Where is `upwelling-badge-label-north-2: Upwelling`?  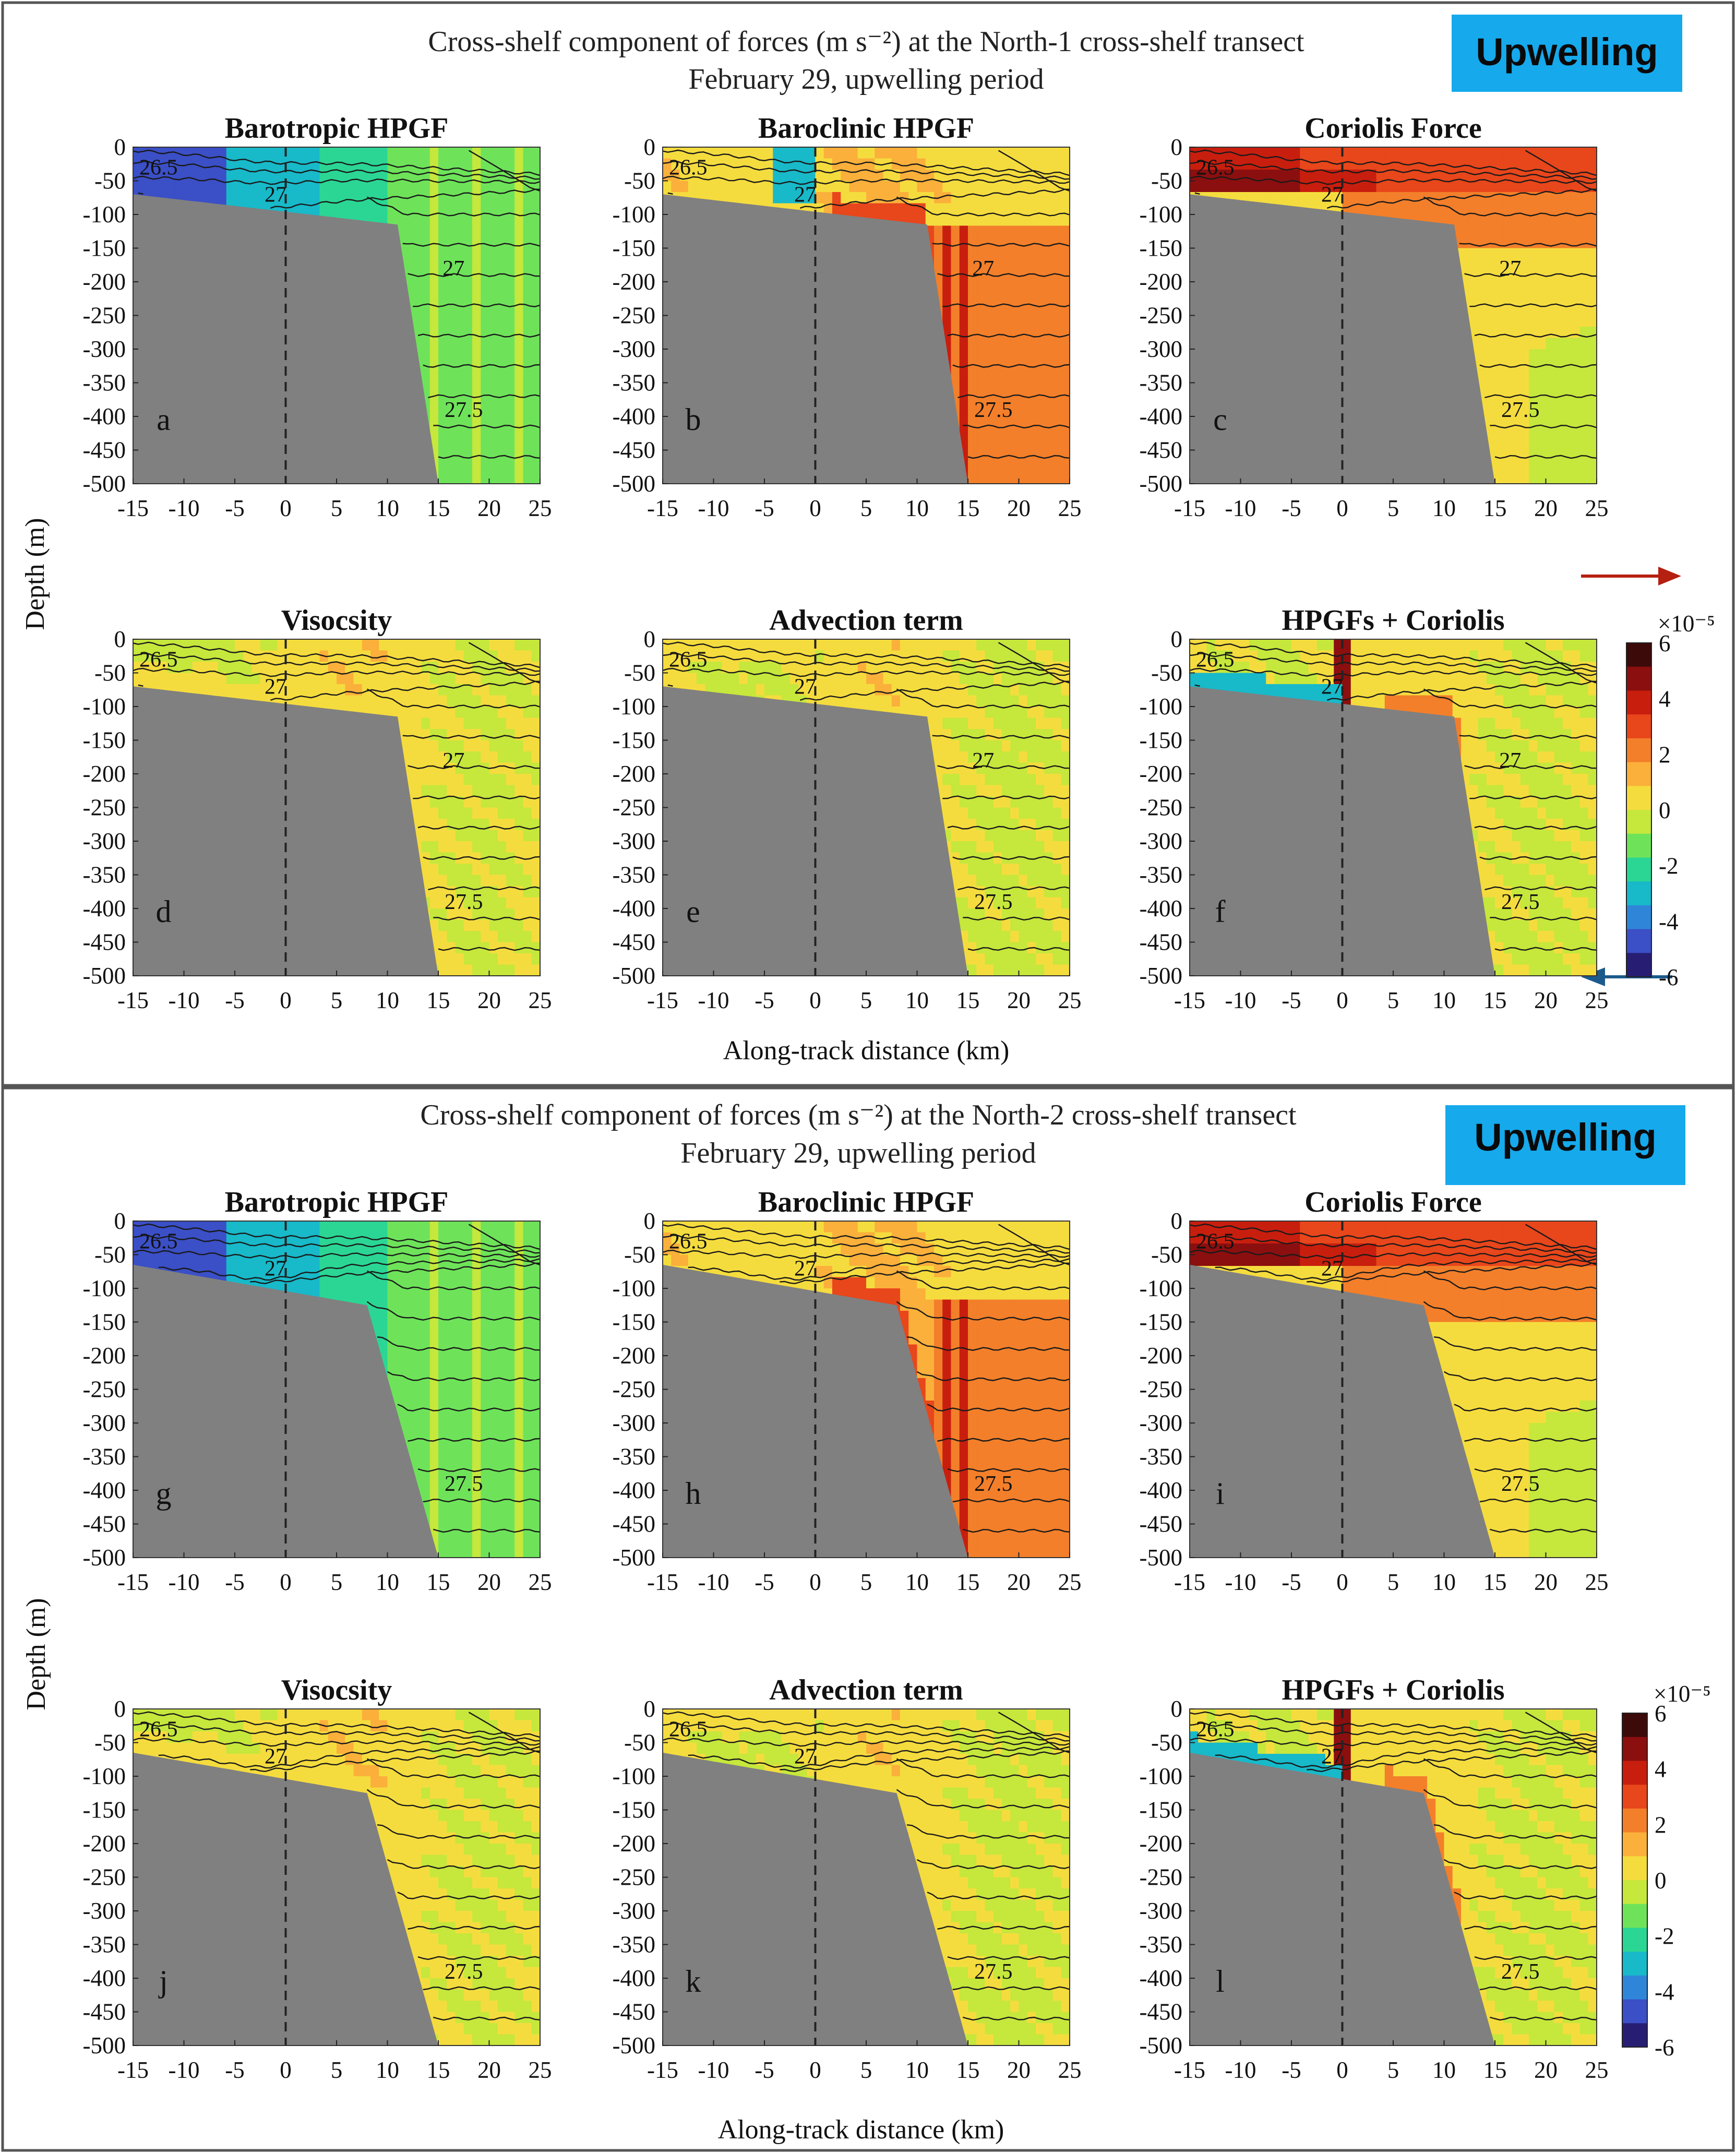
upwelling-badge-label-north-2: Upwelling is located at coordinates (1565, 1137).